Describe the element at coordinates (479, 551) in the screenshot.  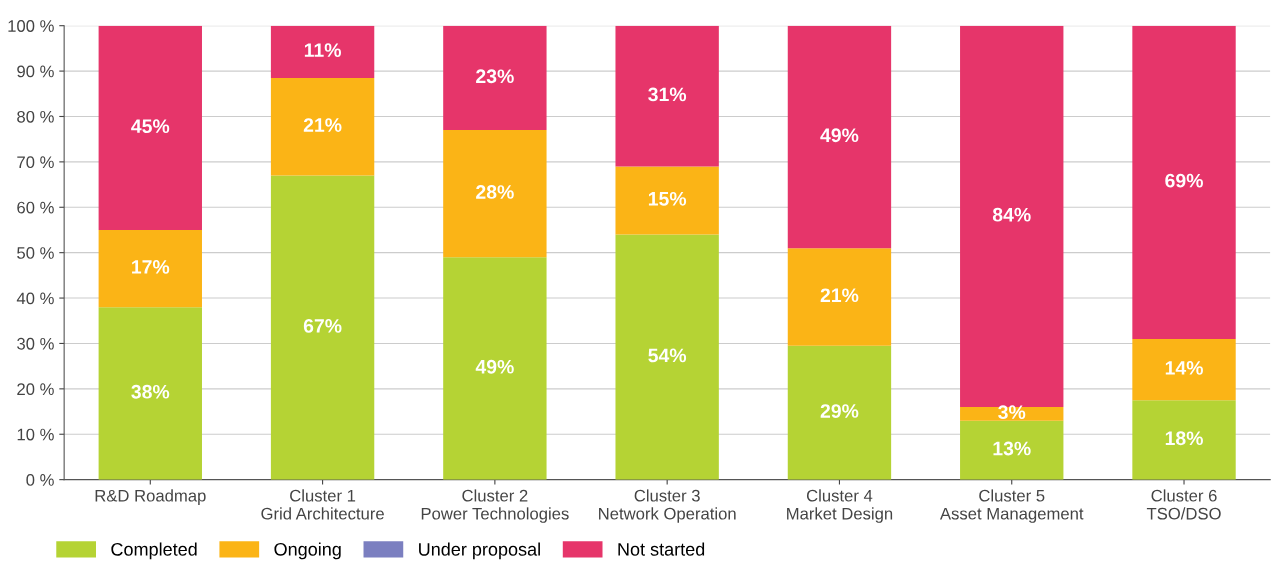
I see `legend-label: Under proposal` at that location.